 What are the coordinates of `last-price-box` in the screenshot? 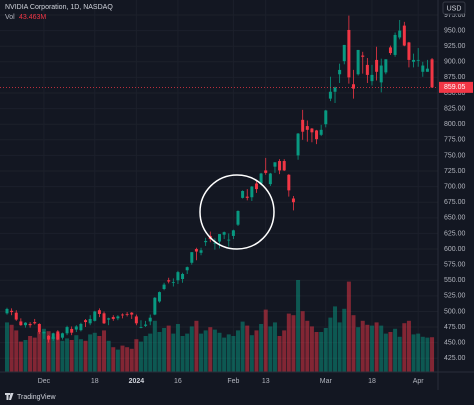 It's located at (456, 87).